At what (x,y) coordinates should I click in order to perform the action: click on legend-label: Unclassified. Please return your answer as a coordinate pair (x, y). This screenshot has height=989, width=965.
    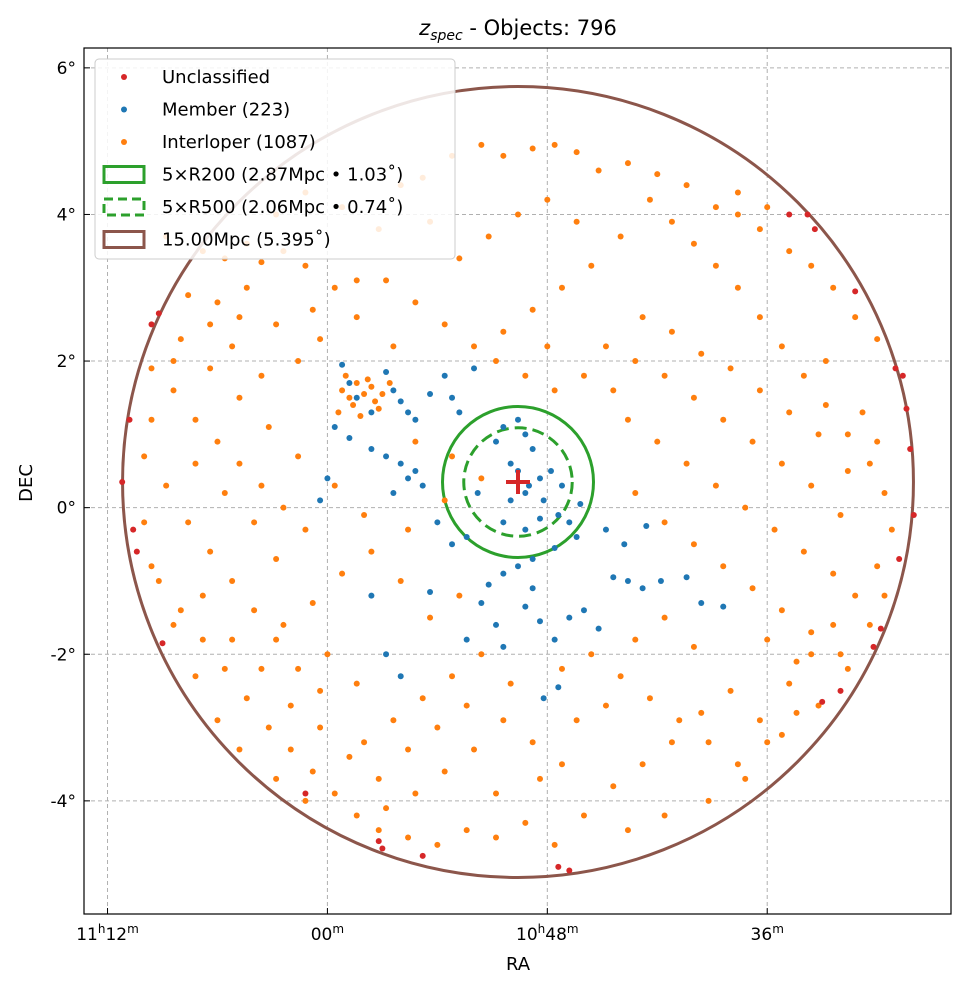
    Looking at the image, I should click on (216, 77).